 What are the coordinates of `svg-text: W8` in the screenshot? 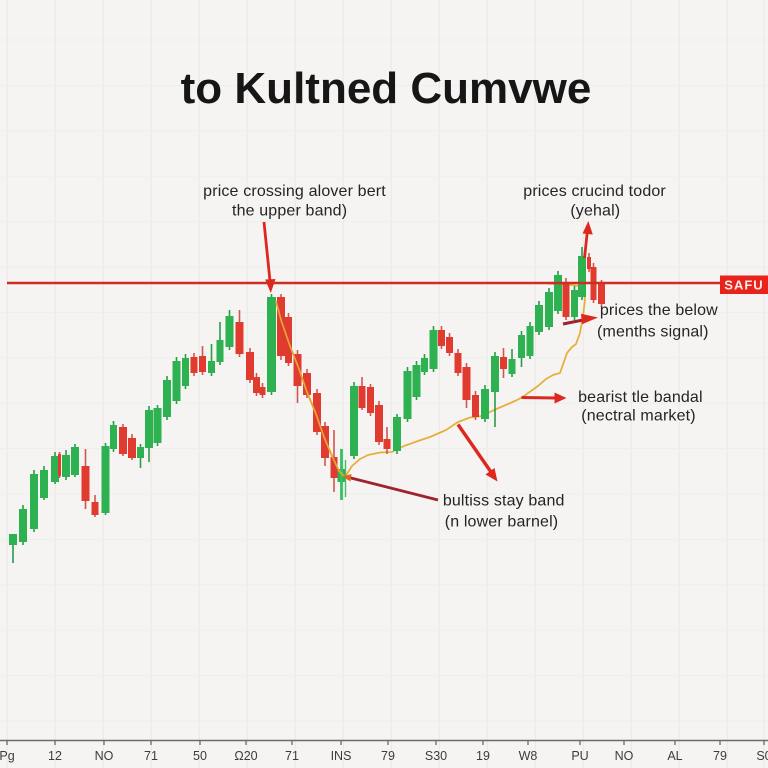 It's located at (528, 756).